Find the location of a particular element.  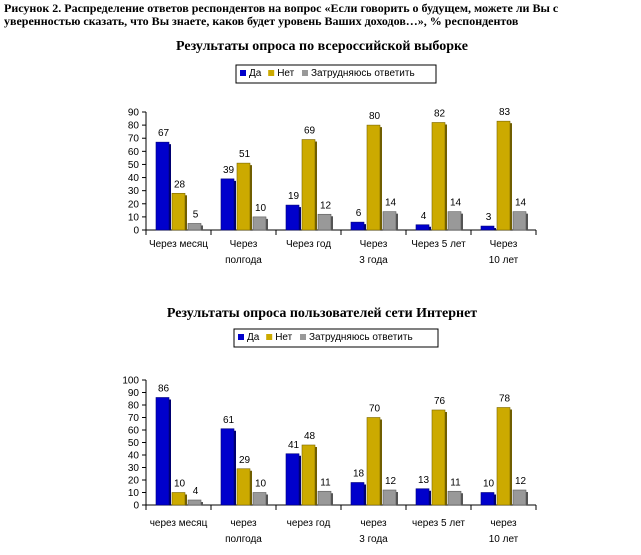

y-tick-label: 60 is located at coordinates (134, 152).